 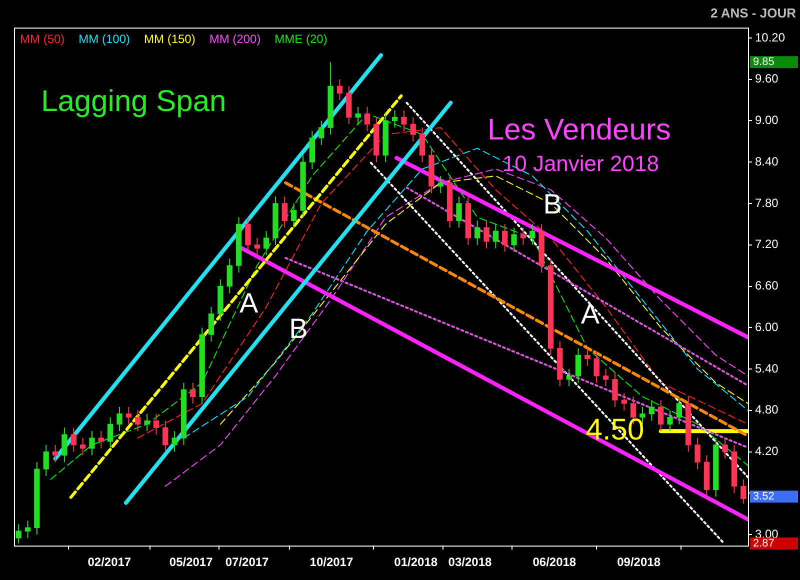 I want to click on text: MM (150), so click(x=170, y=39).